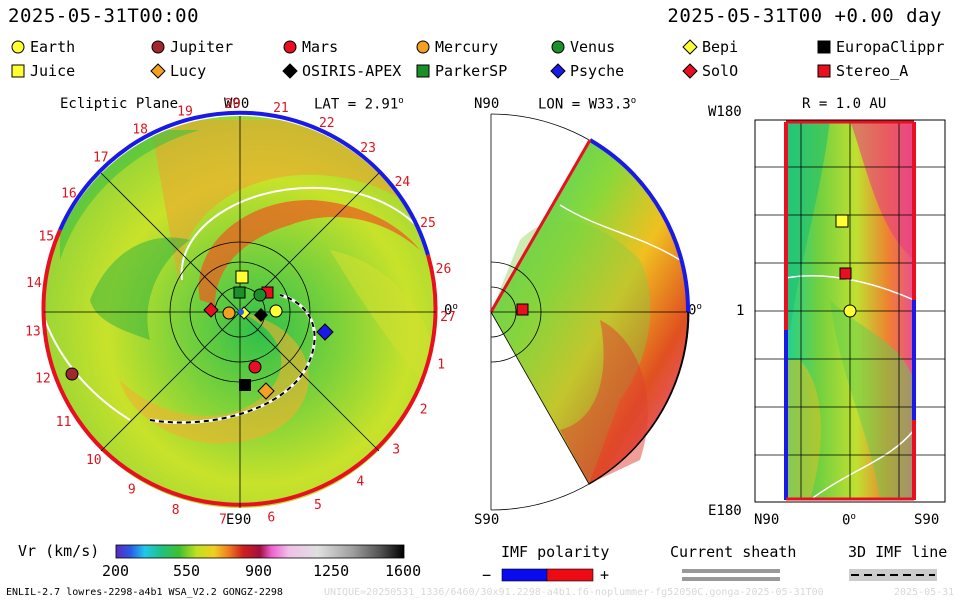  What do you see at coordinates (104, 16) in the screenshot?
I see `datetime-left: 2025-05-31T00:00` at bounding box center [104, 16].